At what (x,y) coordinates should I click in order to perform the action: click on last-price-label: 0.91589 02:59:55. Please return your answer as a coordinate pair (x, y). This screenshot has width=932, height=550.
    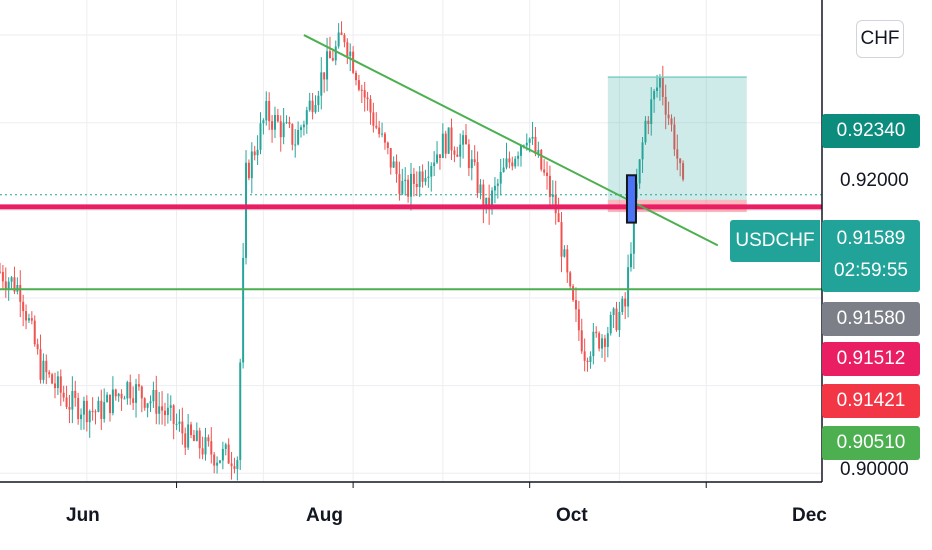
    Looking at the image, I should click on (871, 256).